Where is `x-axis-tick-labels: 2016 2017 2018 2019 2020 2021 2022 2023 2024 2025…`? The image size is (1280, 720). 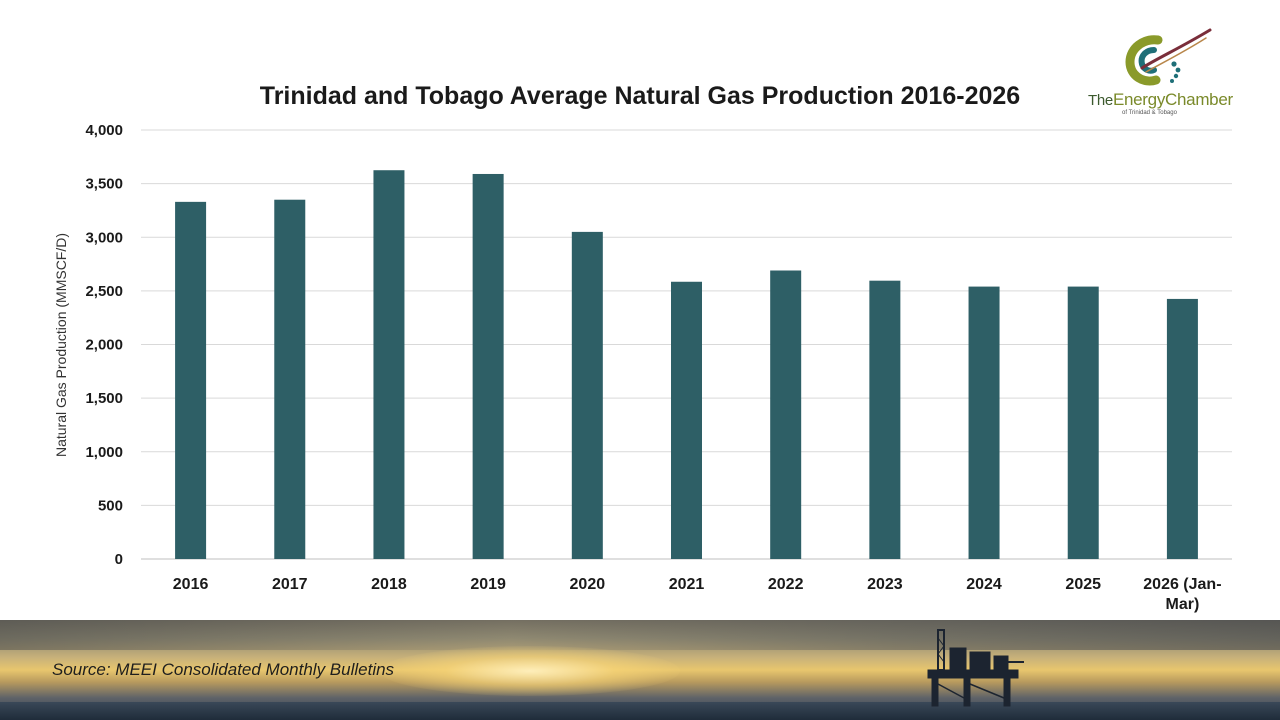 x-axis-tick-labels: 2016 2017 2018 2019 2020 2021 2022 2023 2024 2025… is located at coordinates (697, 594).